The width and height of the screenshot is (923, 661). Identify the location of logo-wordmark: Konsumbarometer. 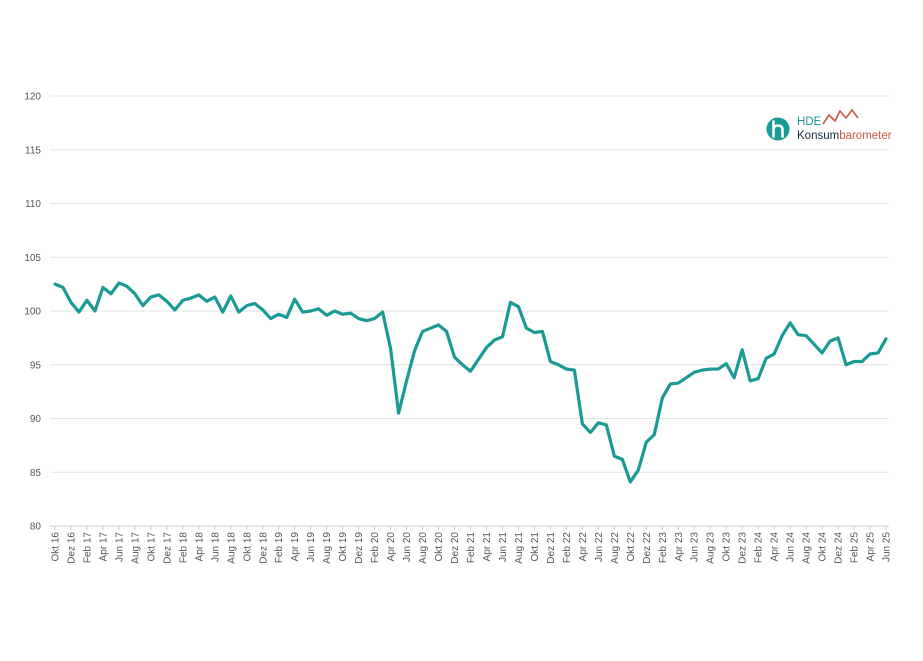
(844, 136).